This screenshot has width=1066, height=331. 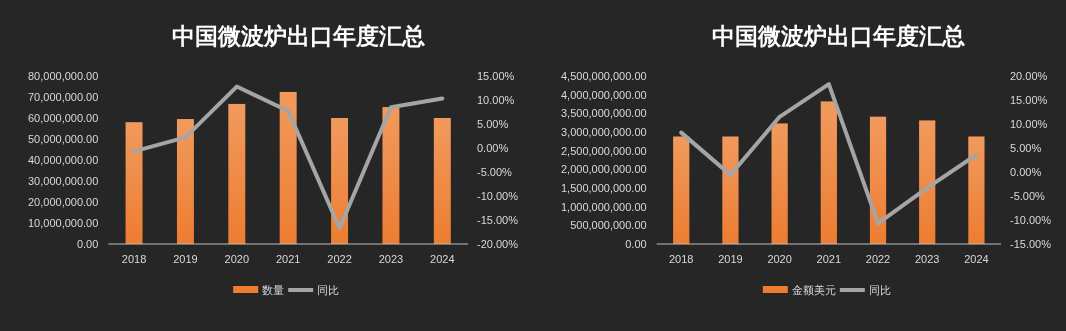 What do you see at coordinates (1029, 76) in the screenshot?
I see `y2-tick-label: 20.00%` at bounding box center [1029, 76].